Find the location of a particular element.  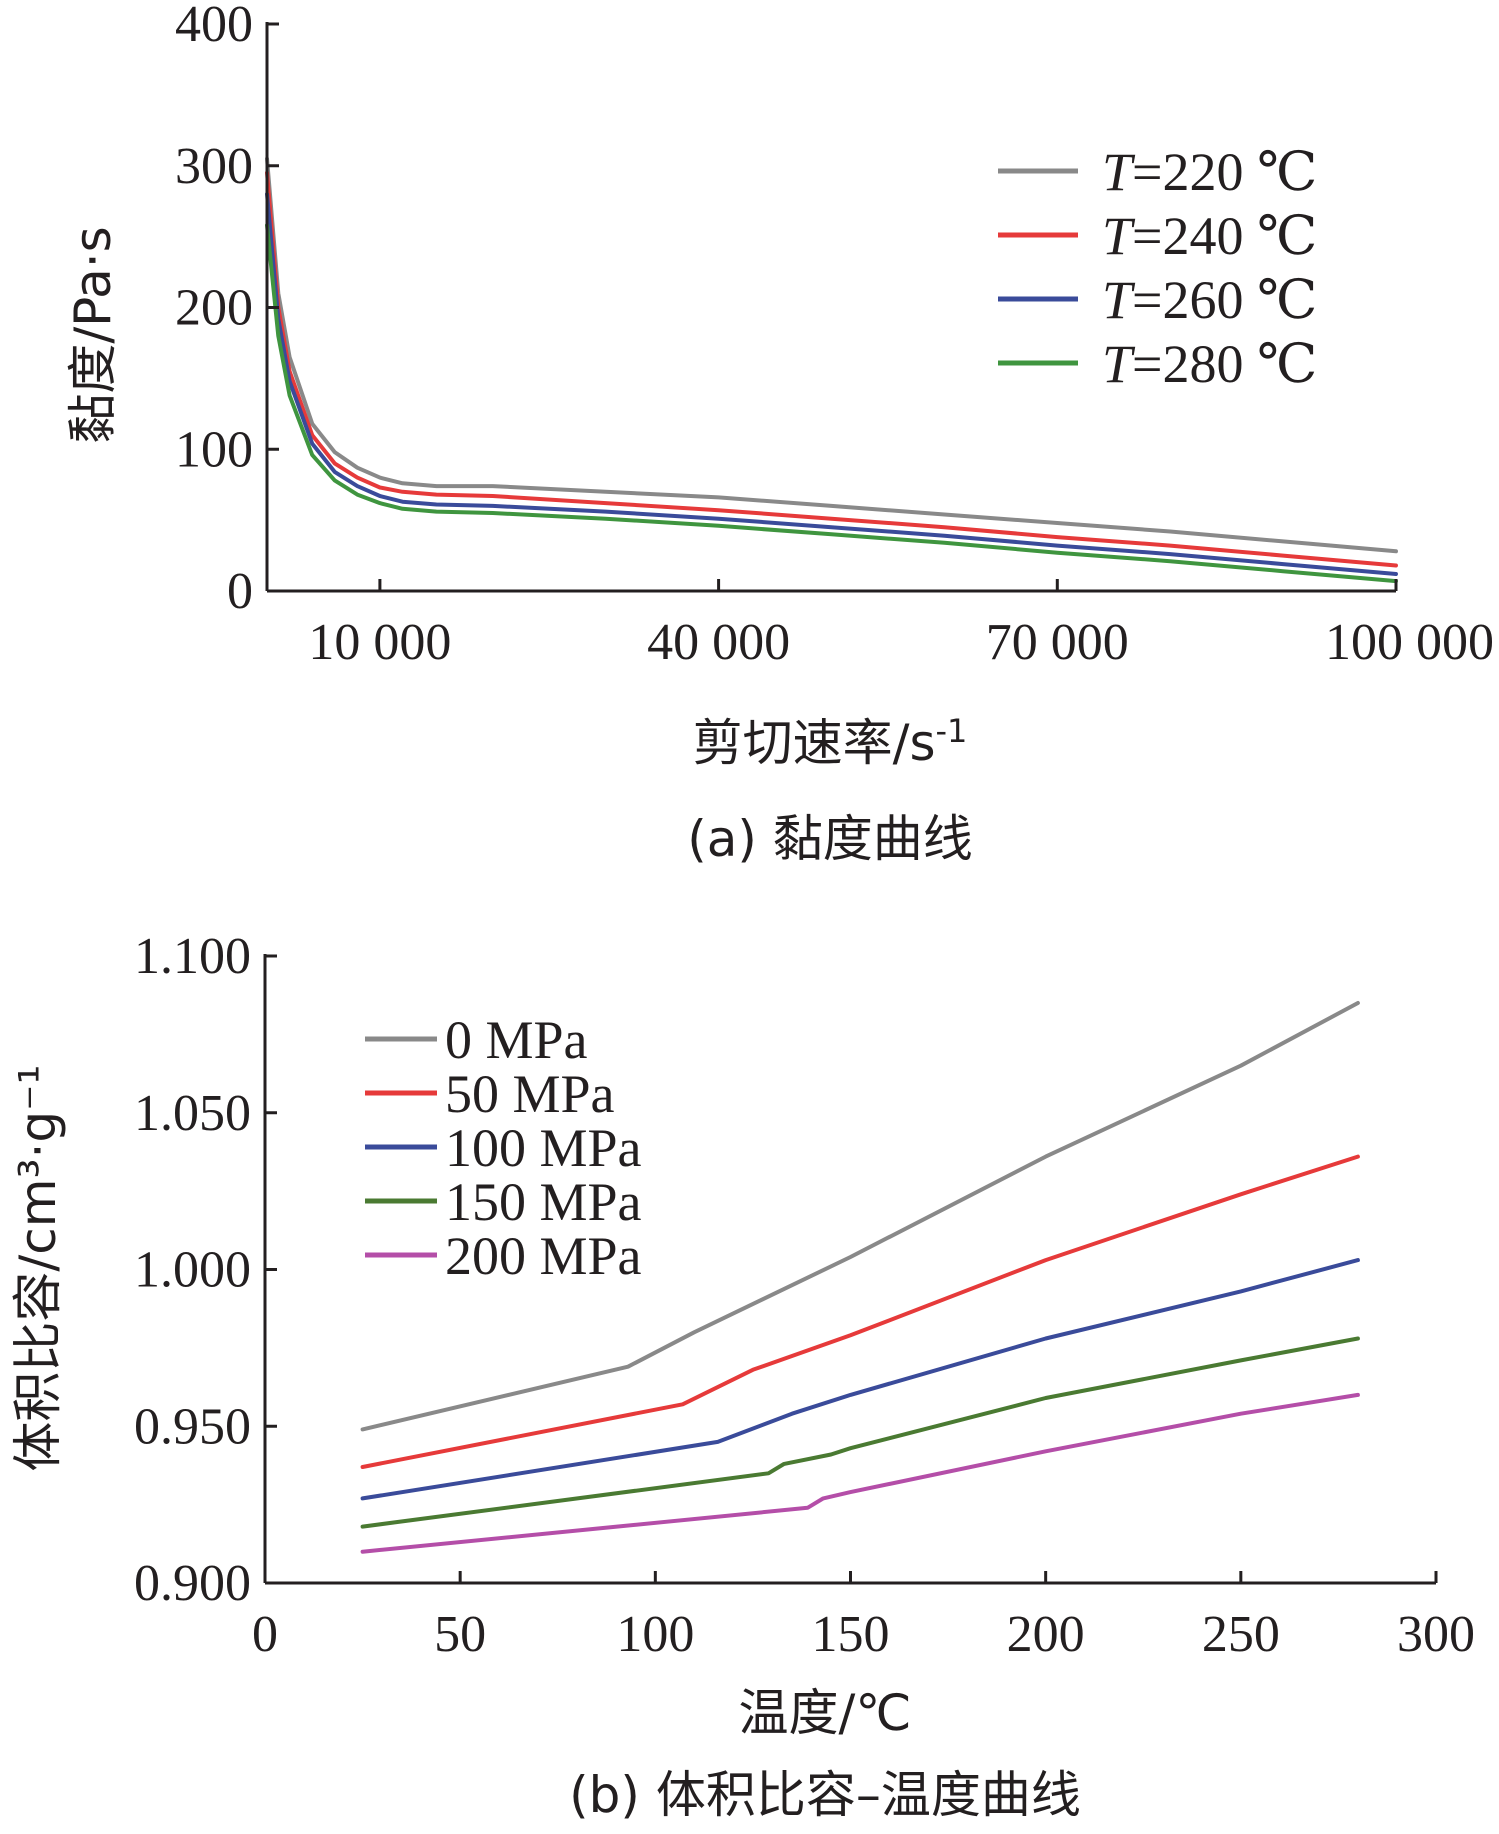

viscosity-y-axis-label: 黏度/Pa·s is located at coordinates (93, 334).